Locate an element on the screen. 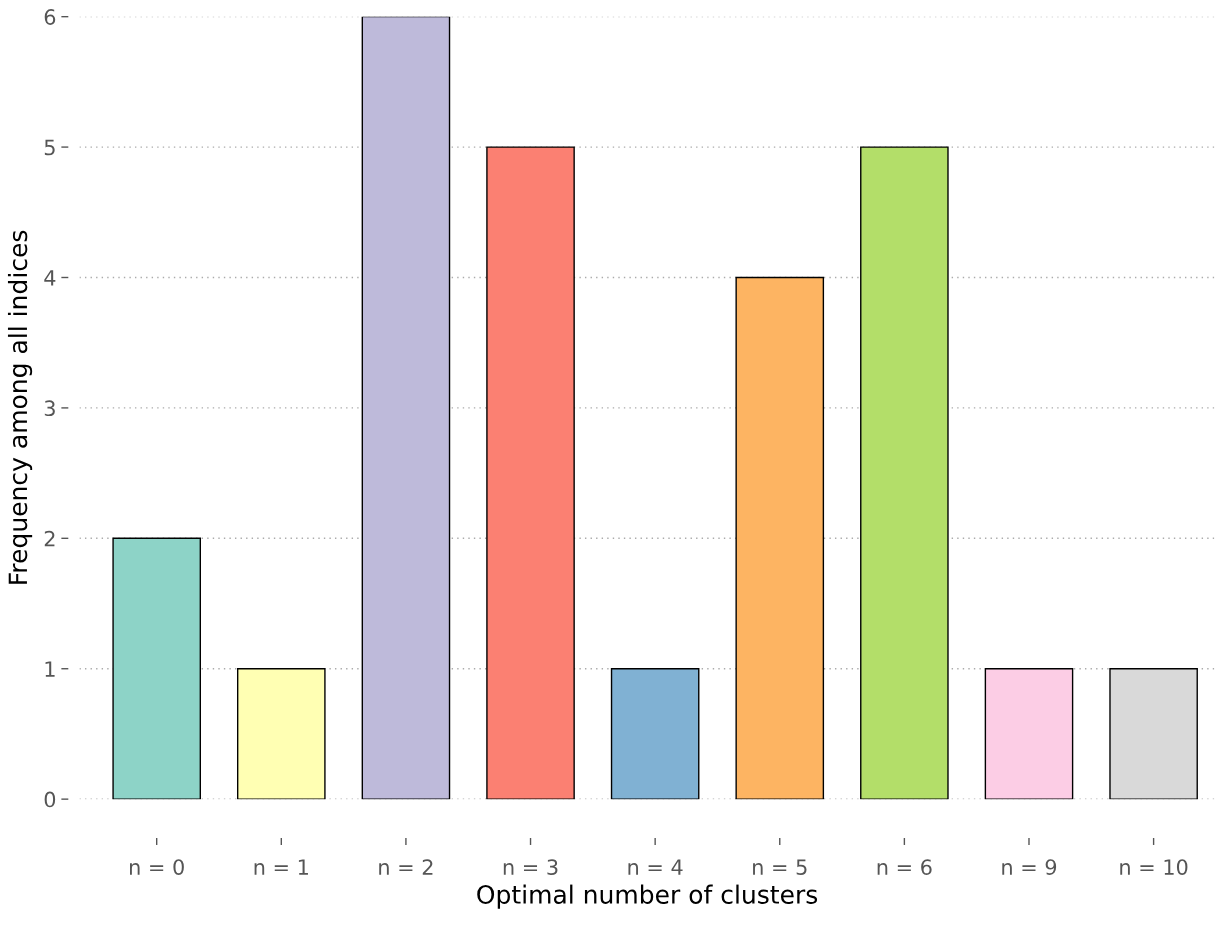  x-tick-label: n = 0 is located at coordinates (157, 867).